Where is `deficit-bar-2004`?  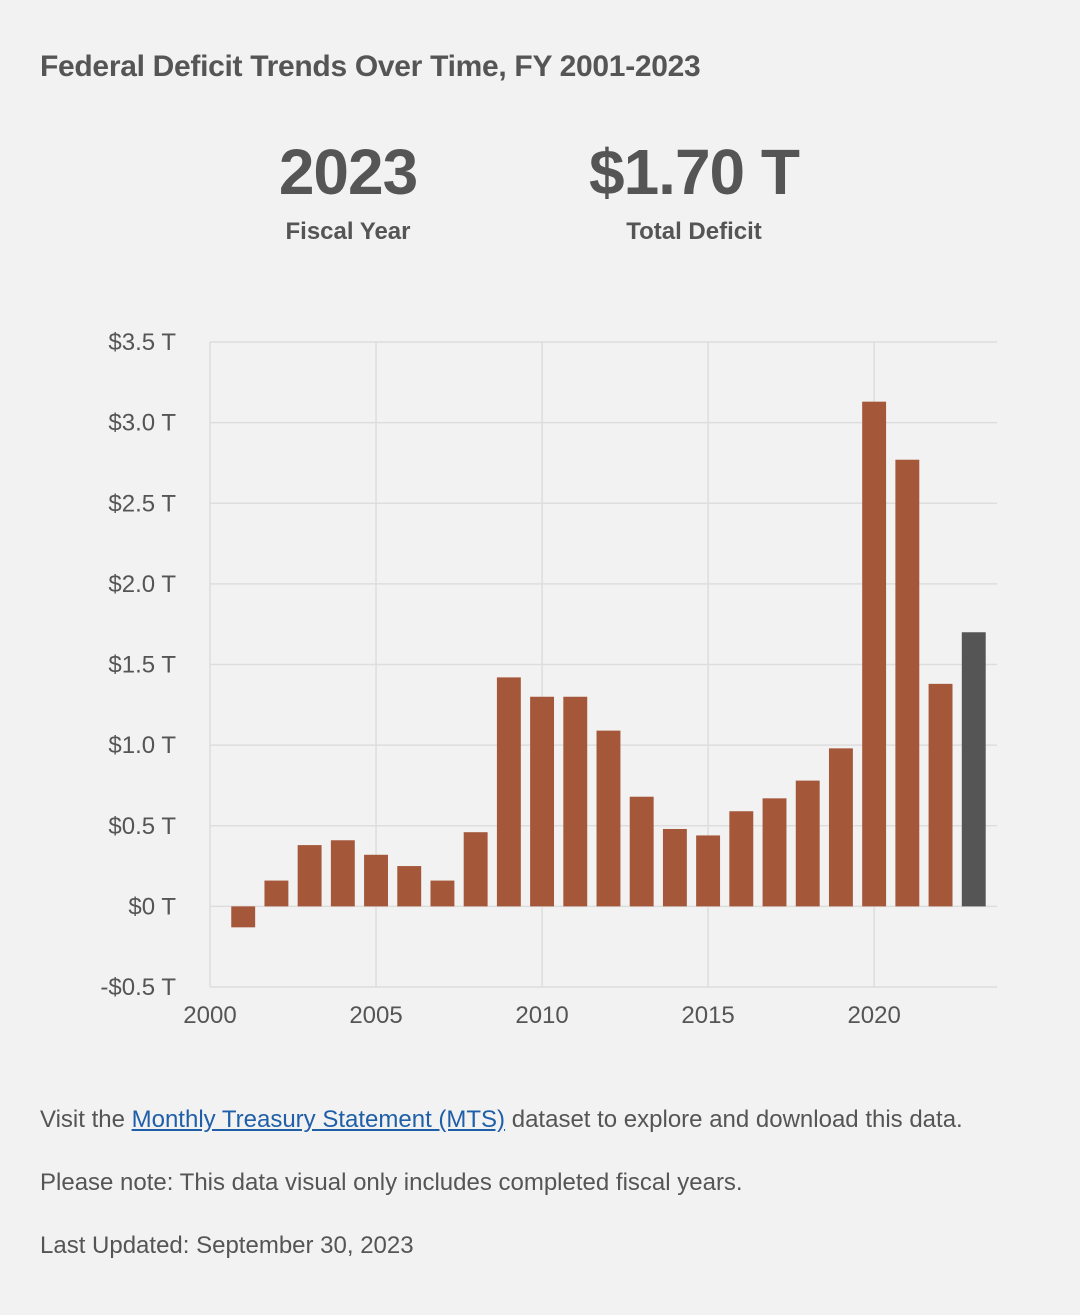 deficit-bar-2004 is located at coordinates (342, 873).